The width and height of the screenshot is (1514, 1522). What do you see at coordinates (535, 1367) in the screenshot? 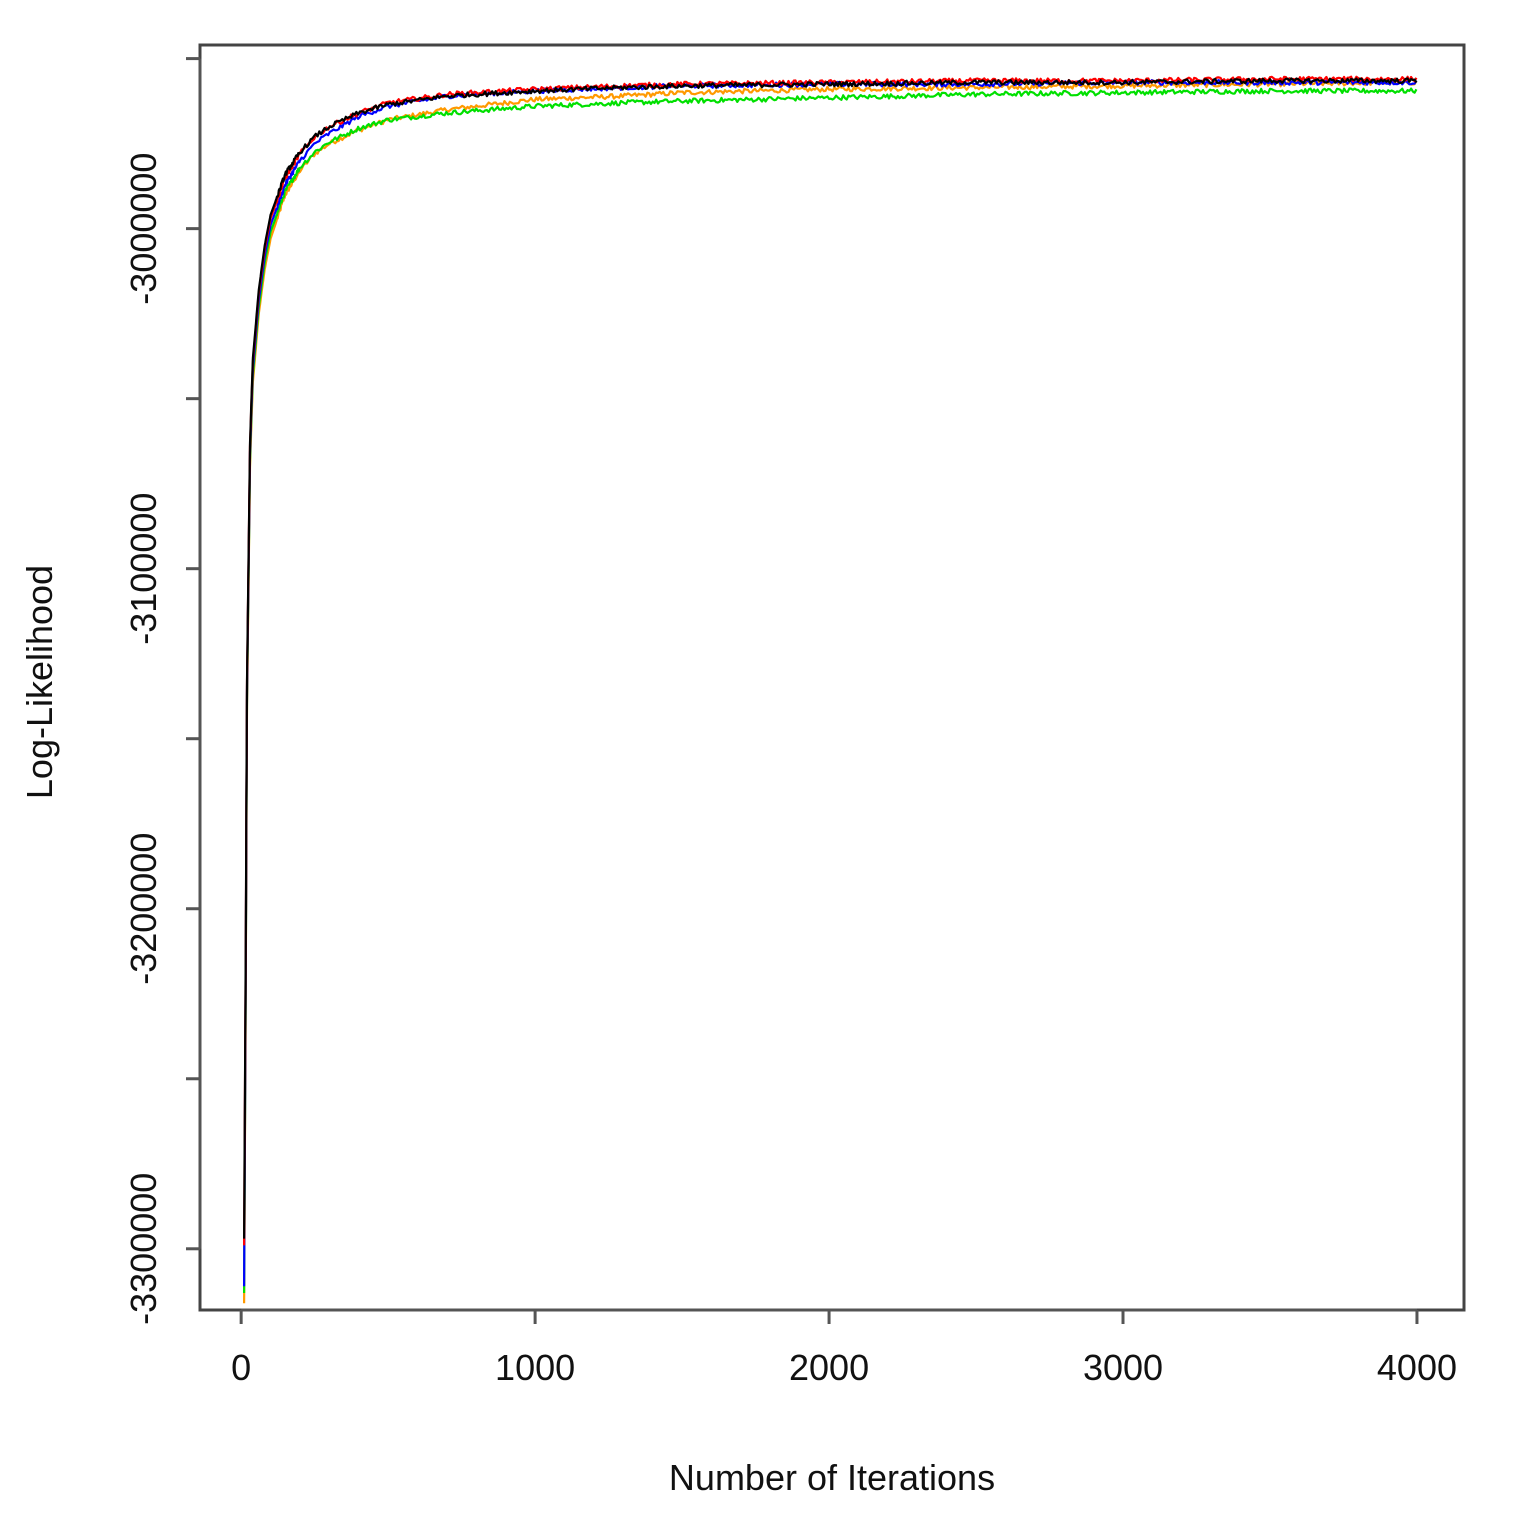
I see `x-tick-label: 1000` at bounding box center [535, 1367].